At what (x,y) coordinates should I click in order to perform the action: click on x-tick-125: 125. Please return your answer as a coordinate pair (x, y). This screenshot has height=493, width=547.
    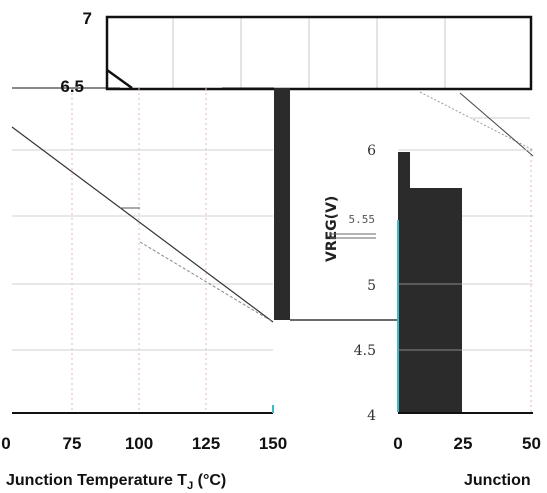
    Looking at the image, I should click on (206, 443).